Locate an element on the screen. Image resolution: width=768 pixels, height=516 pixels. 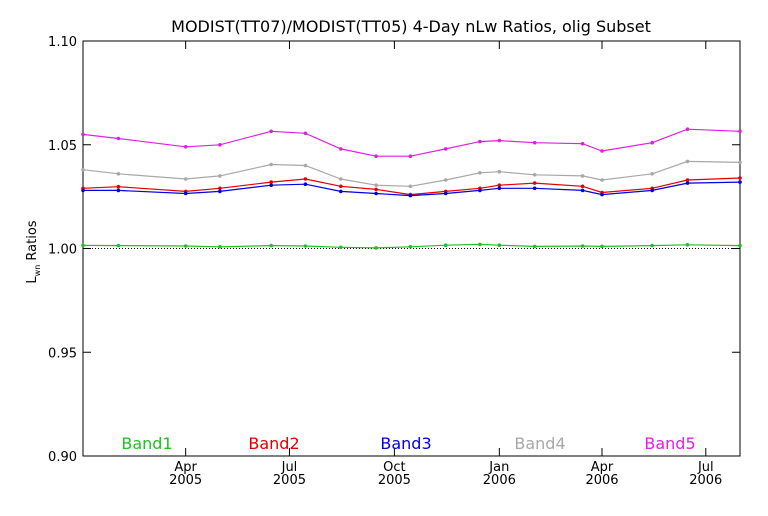
x-tick-label-month: Oct is located at coordinates (394, 467).